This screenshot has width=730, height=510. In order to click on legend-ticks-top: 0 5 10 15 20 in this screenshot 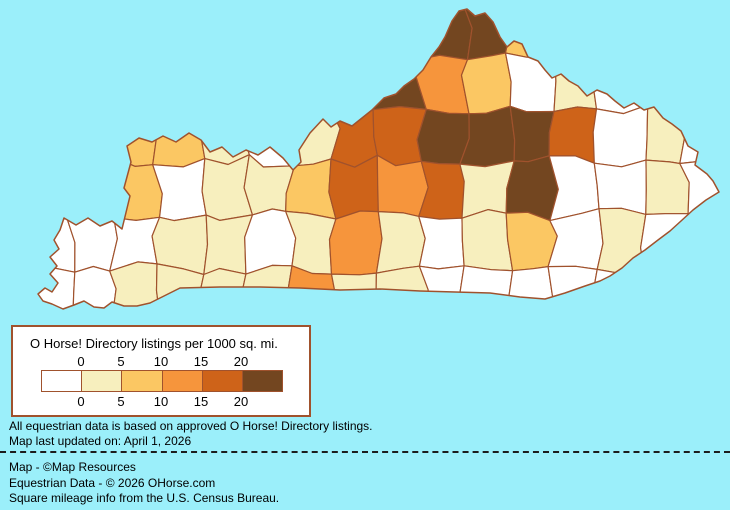, I will do `click(161, 361)`.